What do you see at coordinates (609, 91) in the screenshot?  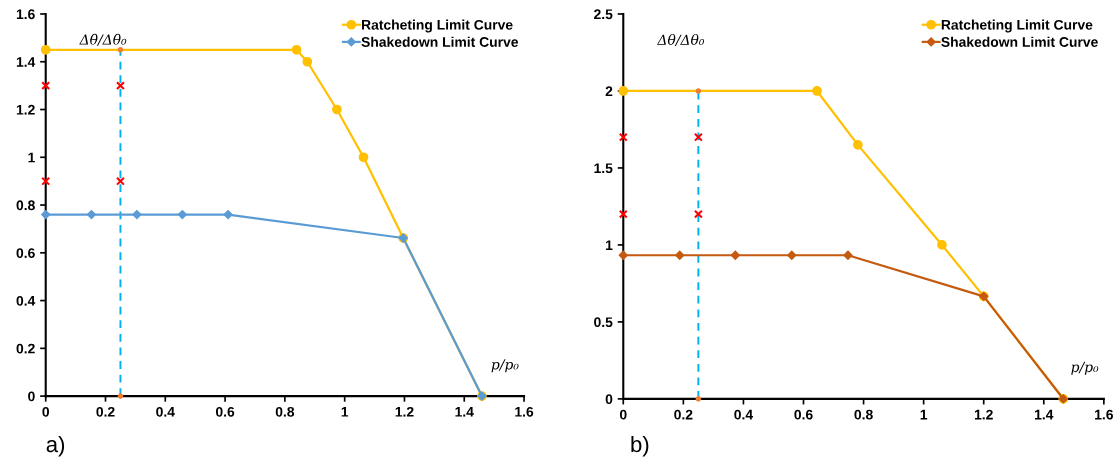 I see `y-tick-label: 2` at bounding box center [609, 91].